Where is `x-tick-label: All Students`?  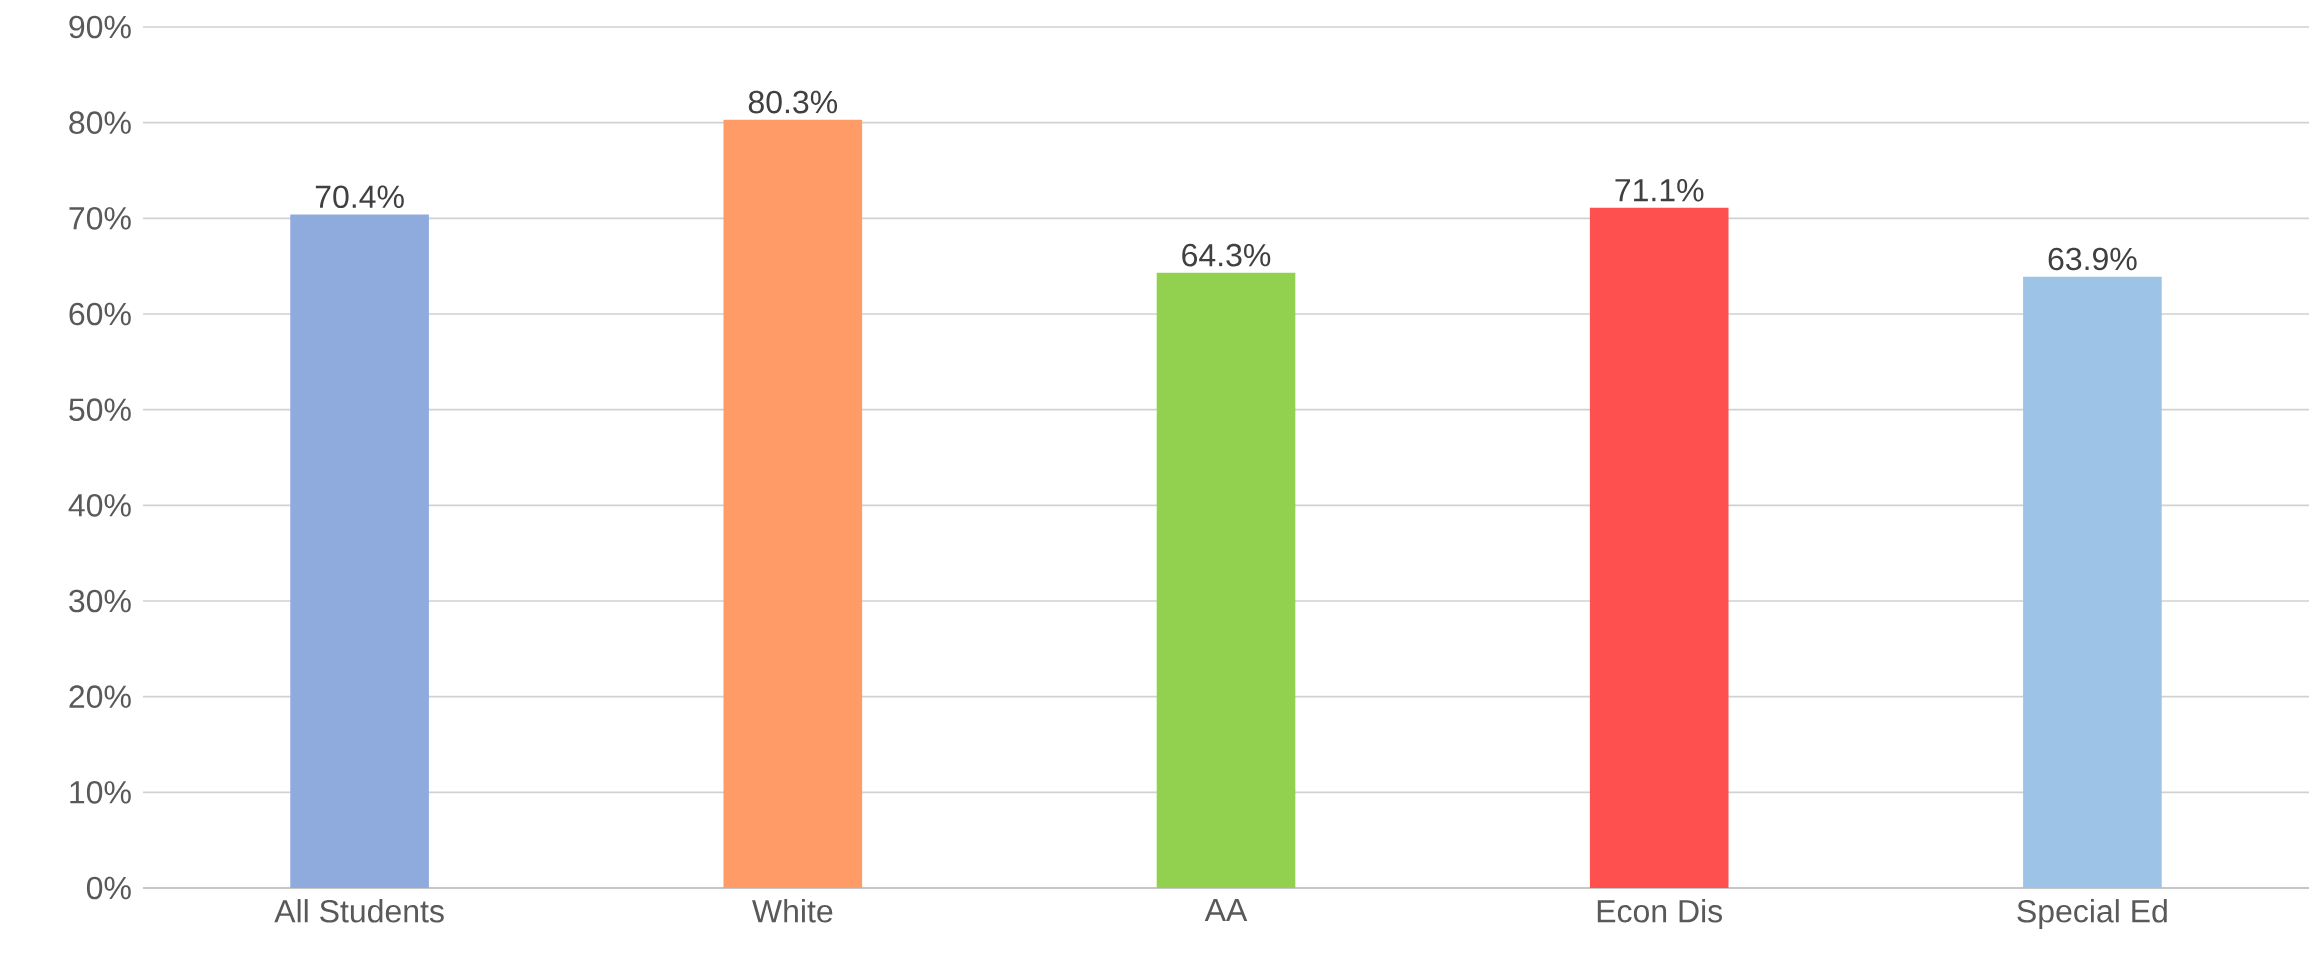 x-tick-label: All Students is located at coordinates (359, 911).